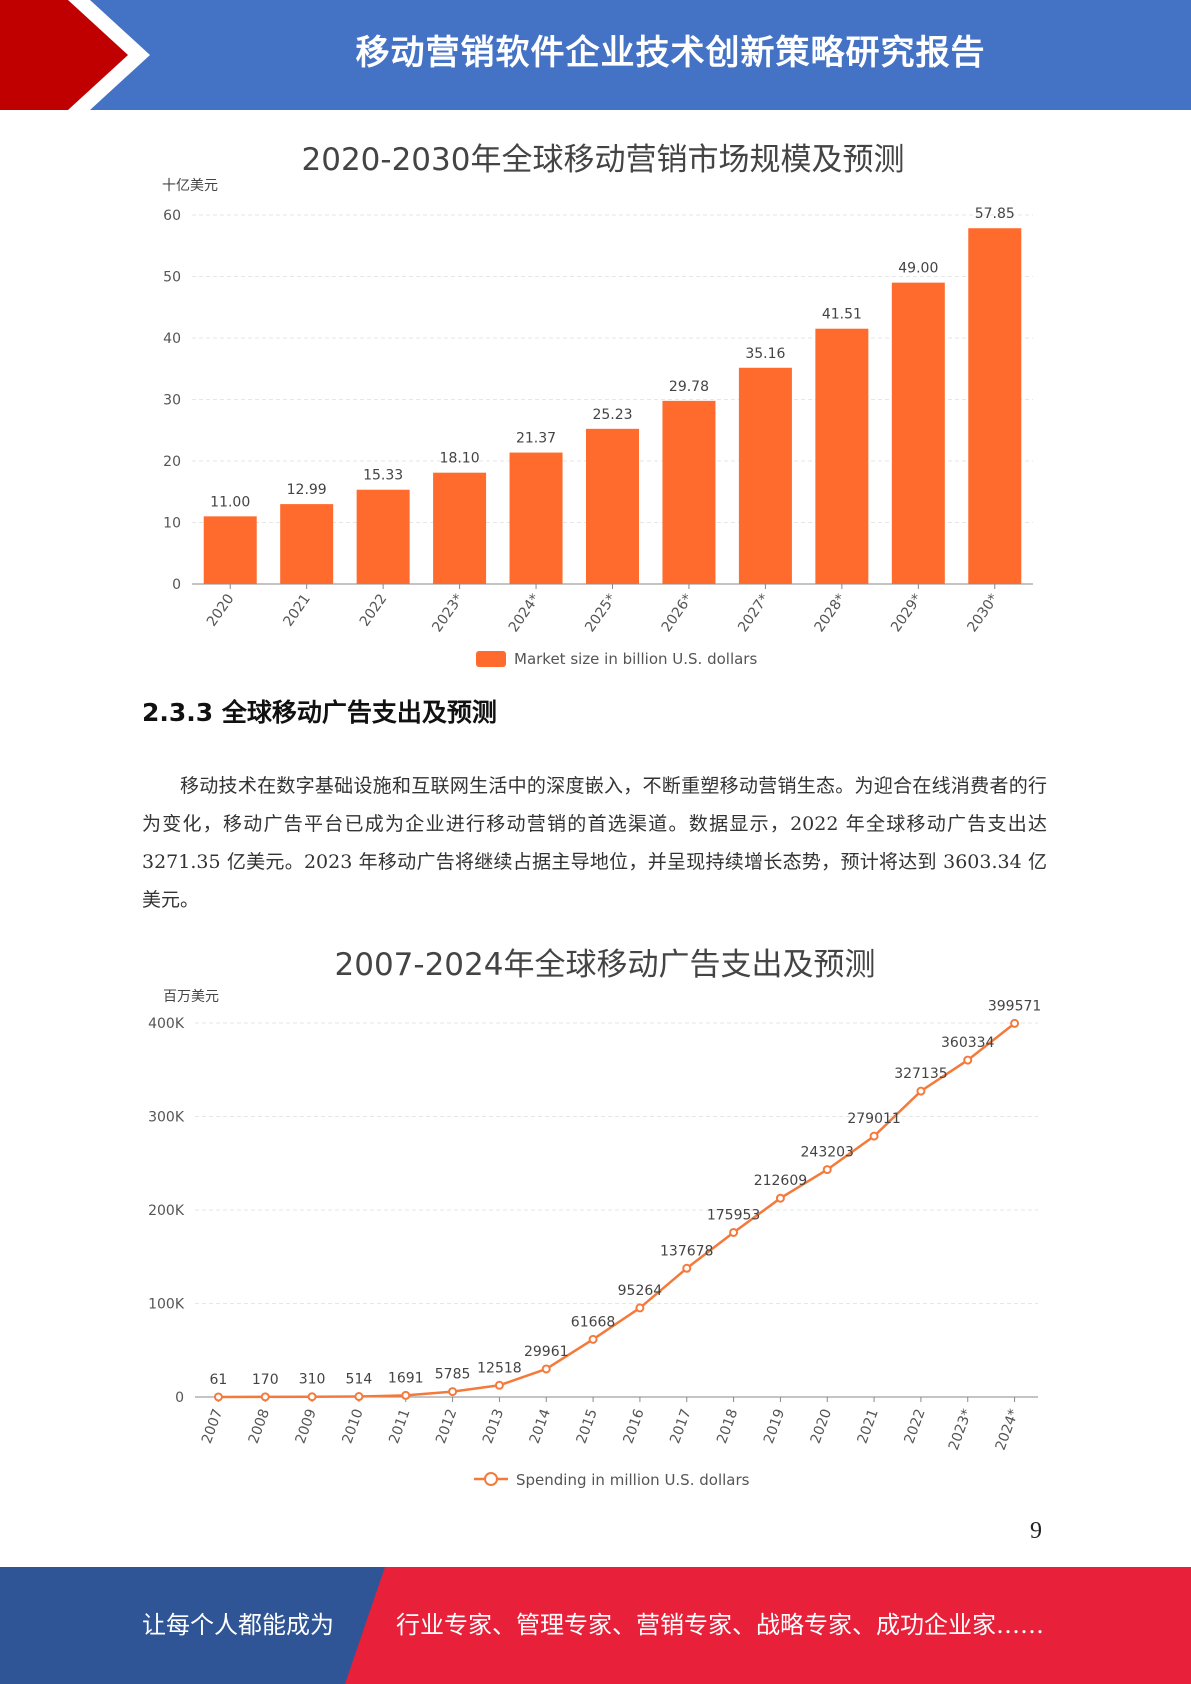  Describe the element at coordinates (587, 1426) in the screenshot. I see `x-tick-label: 2015` at that location.